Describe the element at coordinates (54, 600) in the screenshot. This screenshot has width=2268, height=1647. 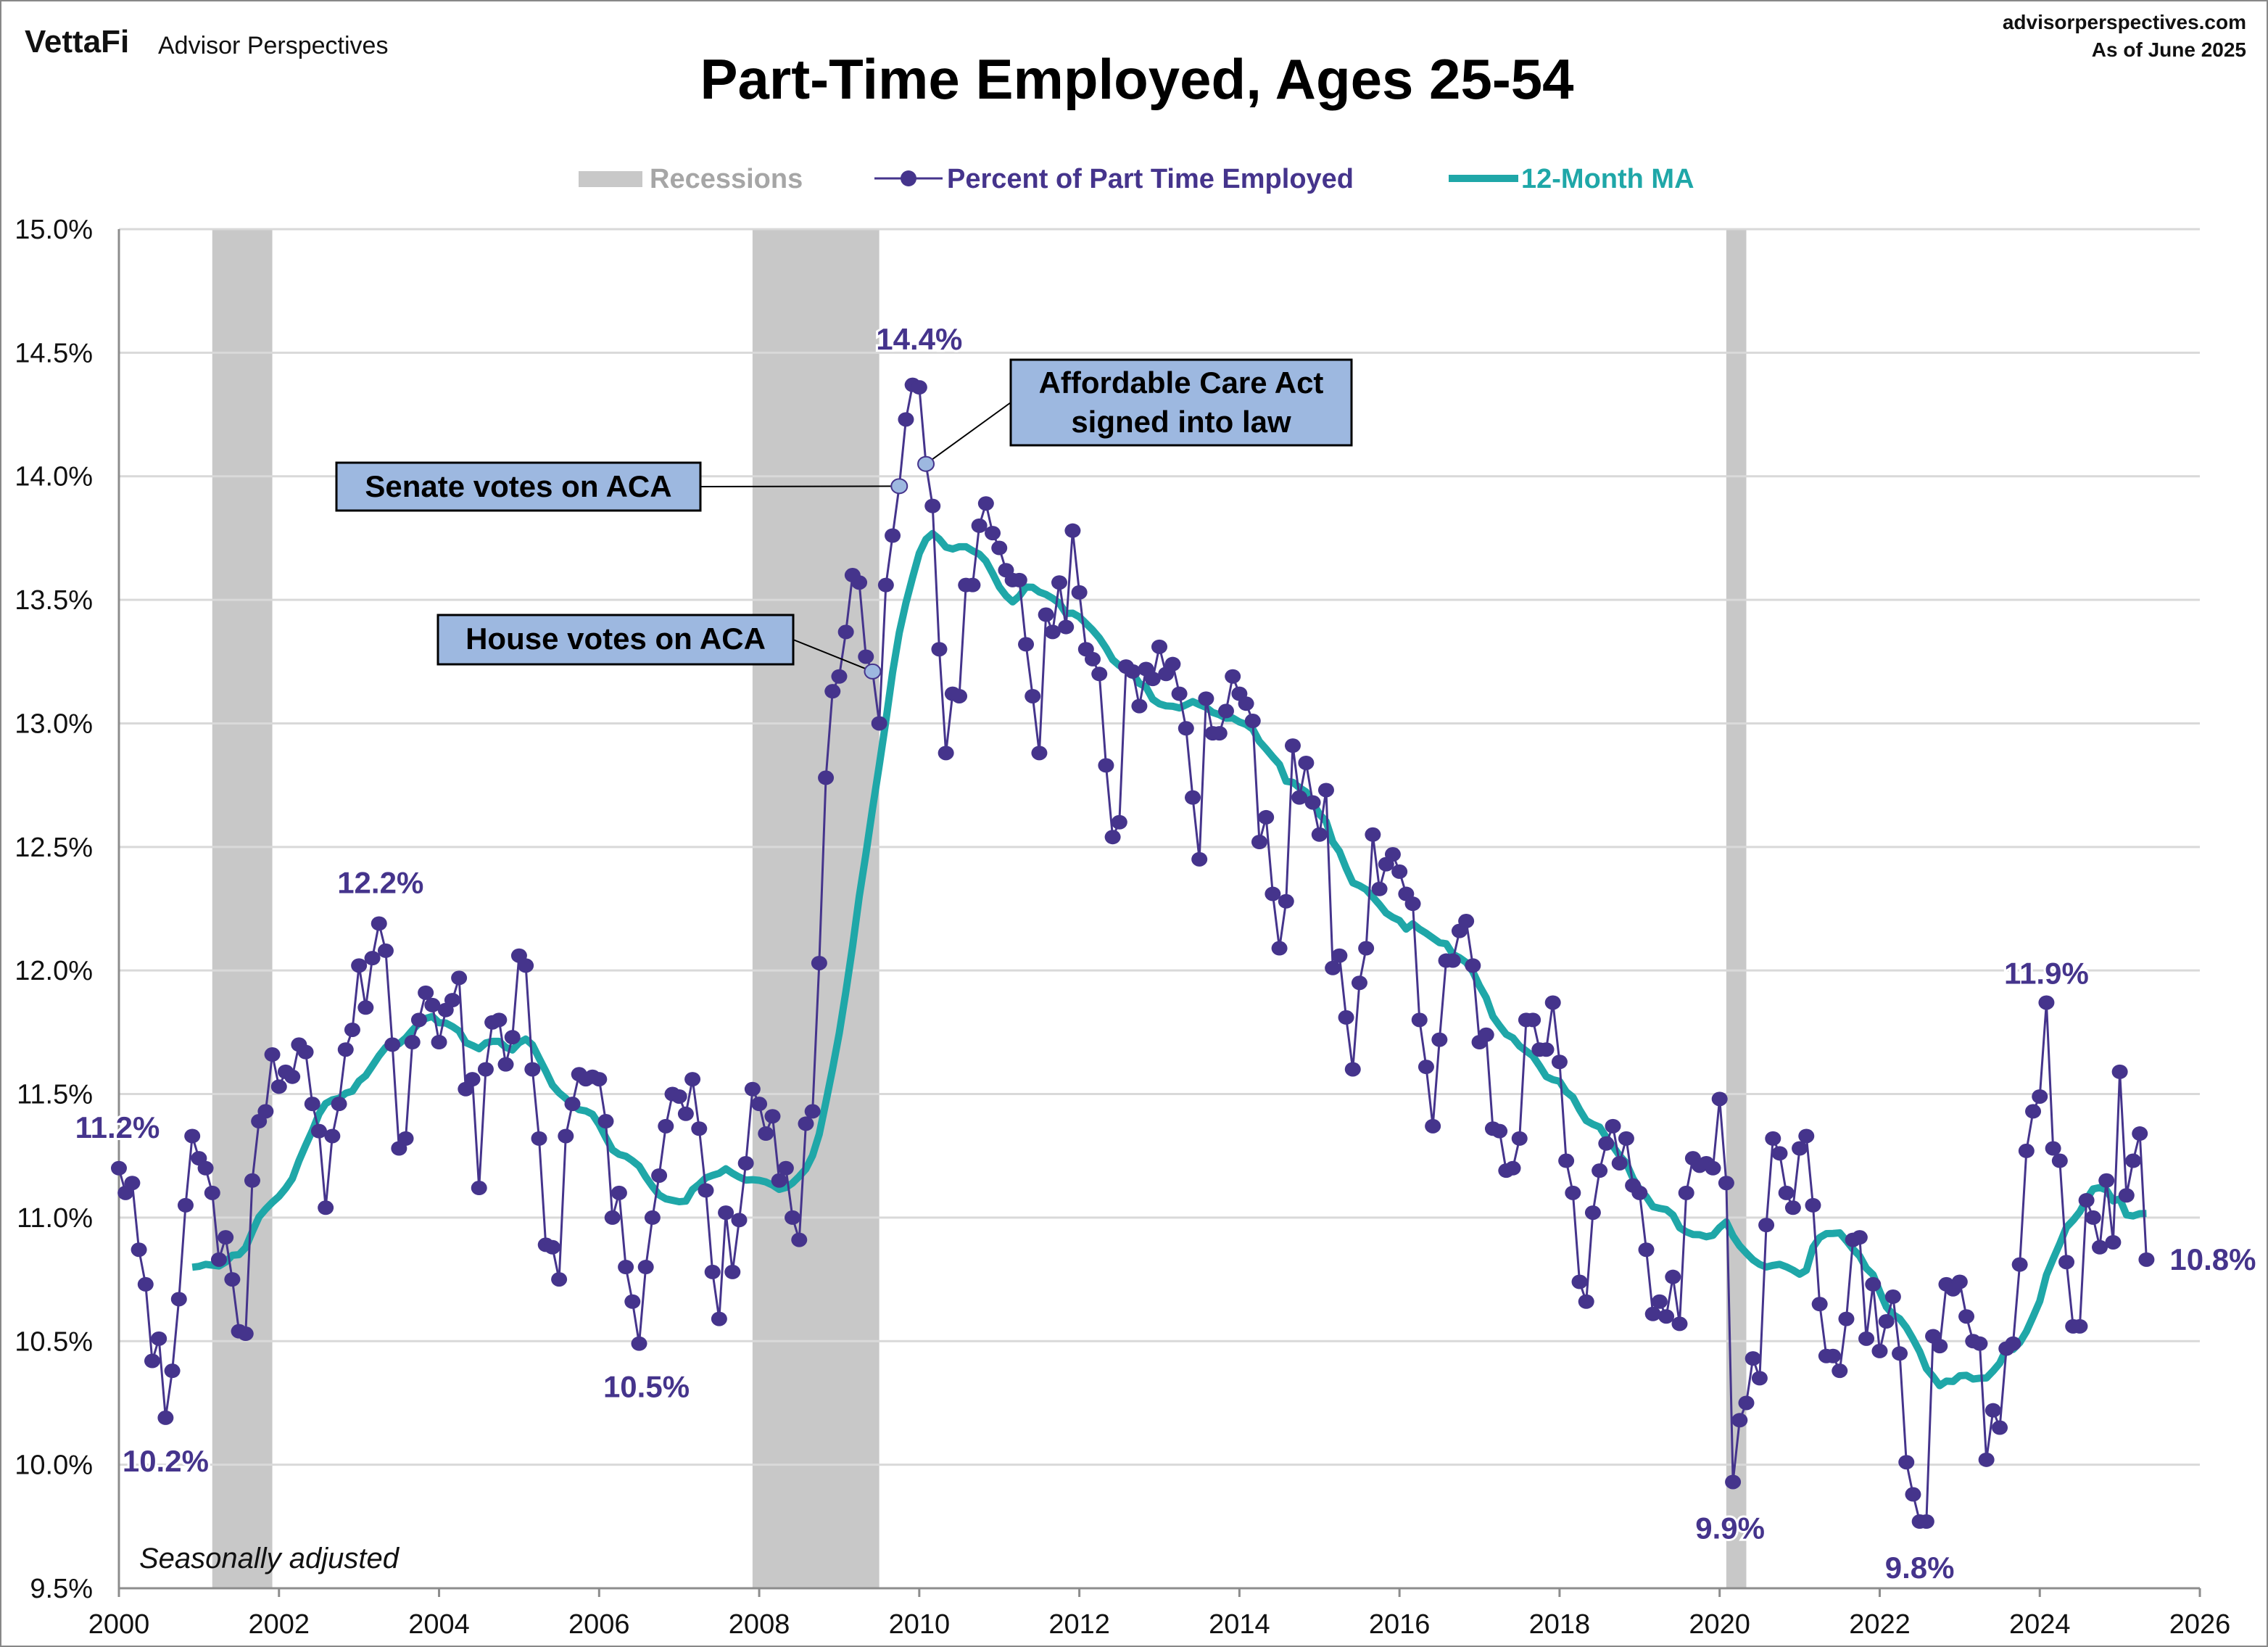
I see `y-tick-label: 13.5%` at that location.